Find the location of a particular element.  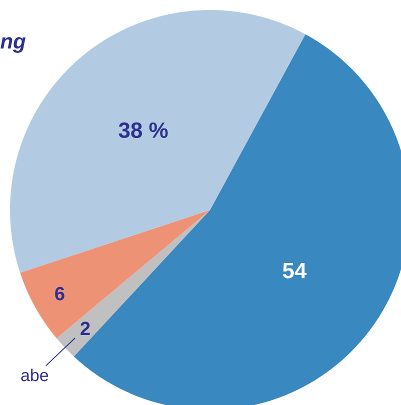

slice-label: abe is located at coordinates (34, 375).